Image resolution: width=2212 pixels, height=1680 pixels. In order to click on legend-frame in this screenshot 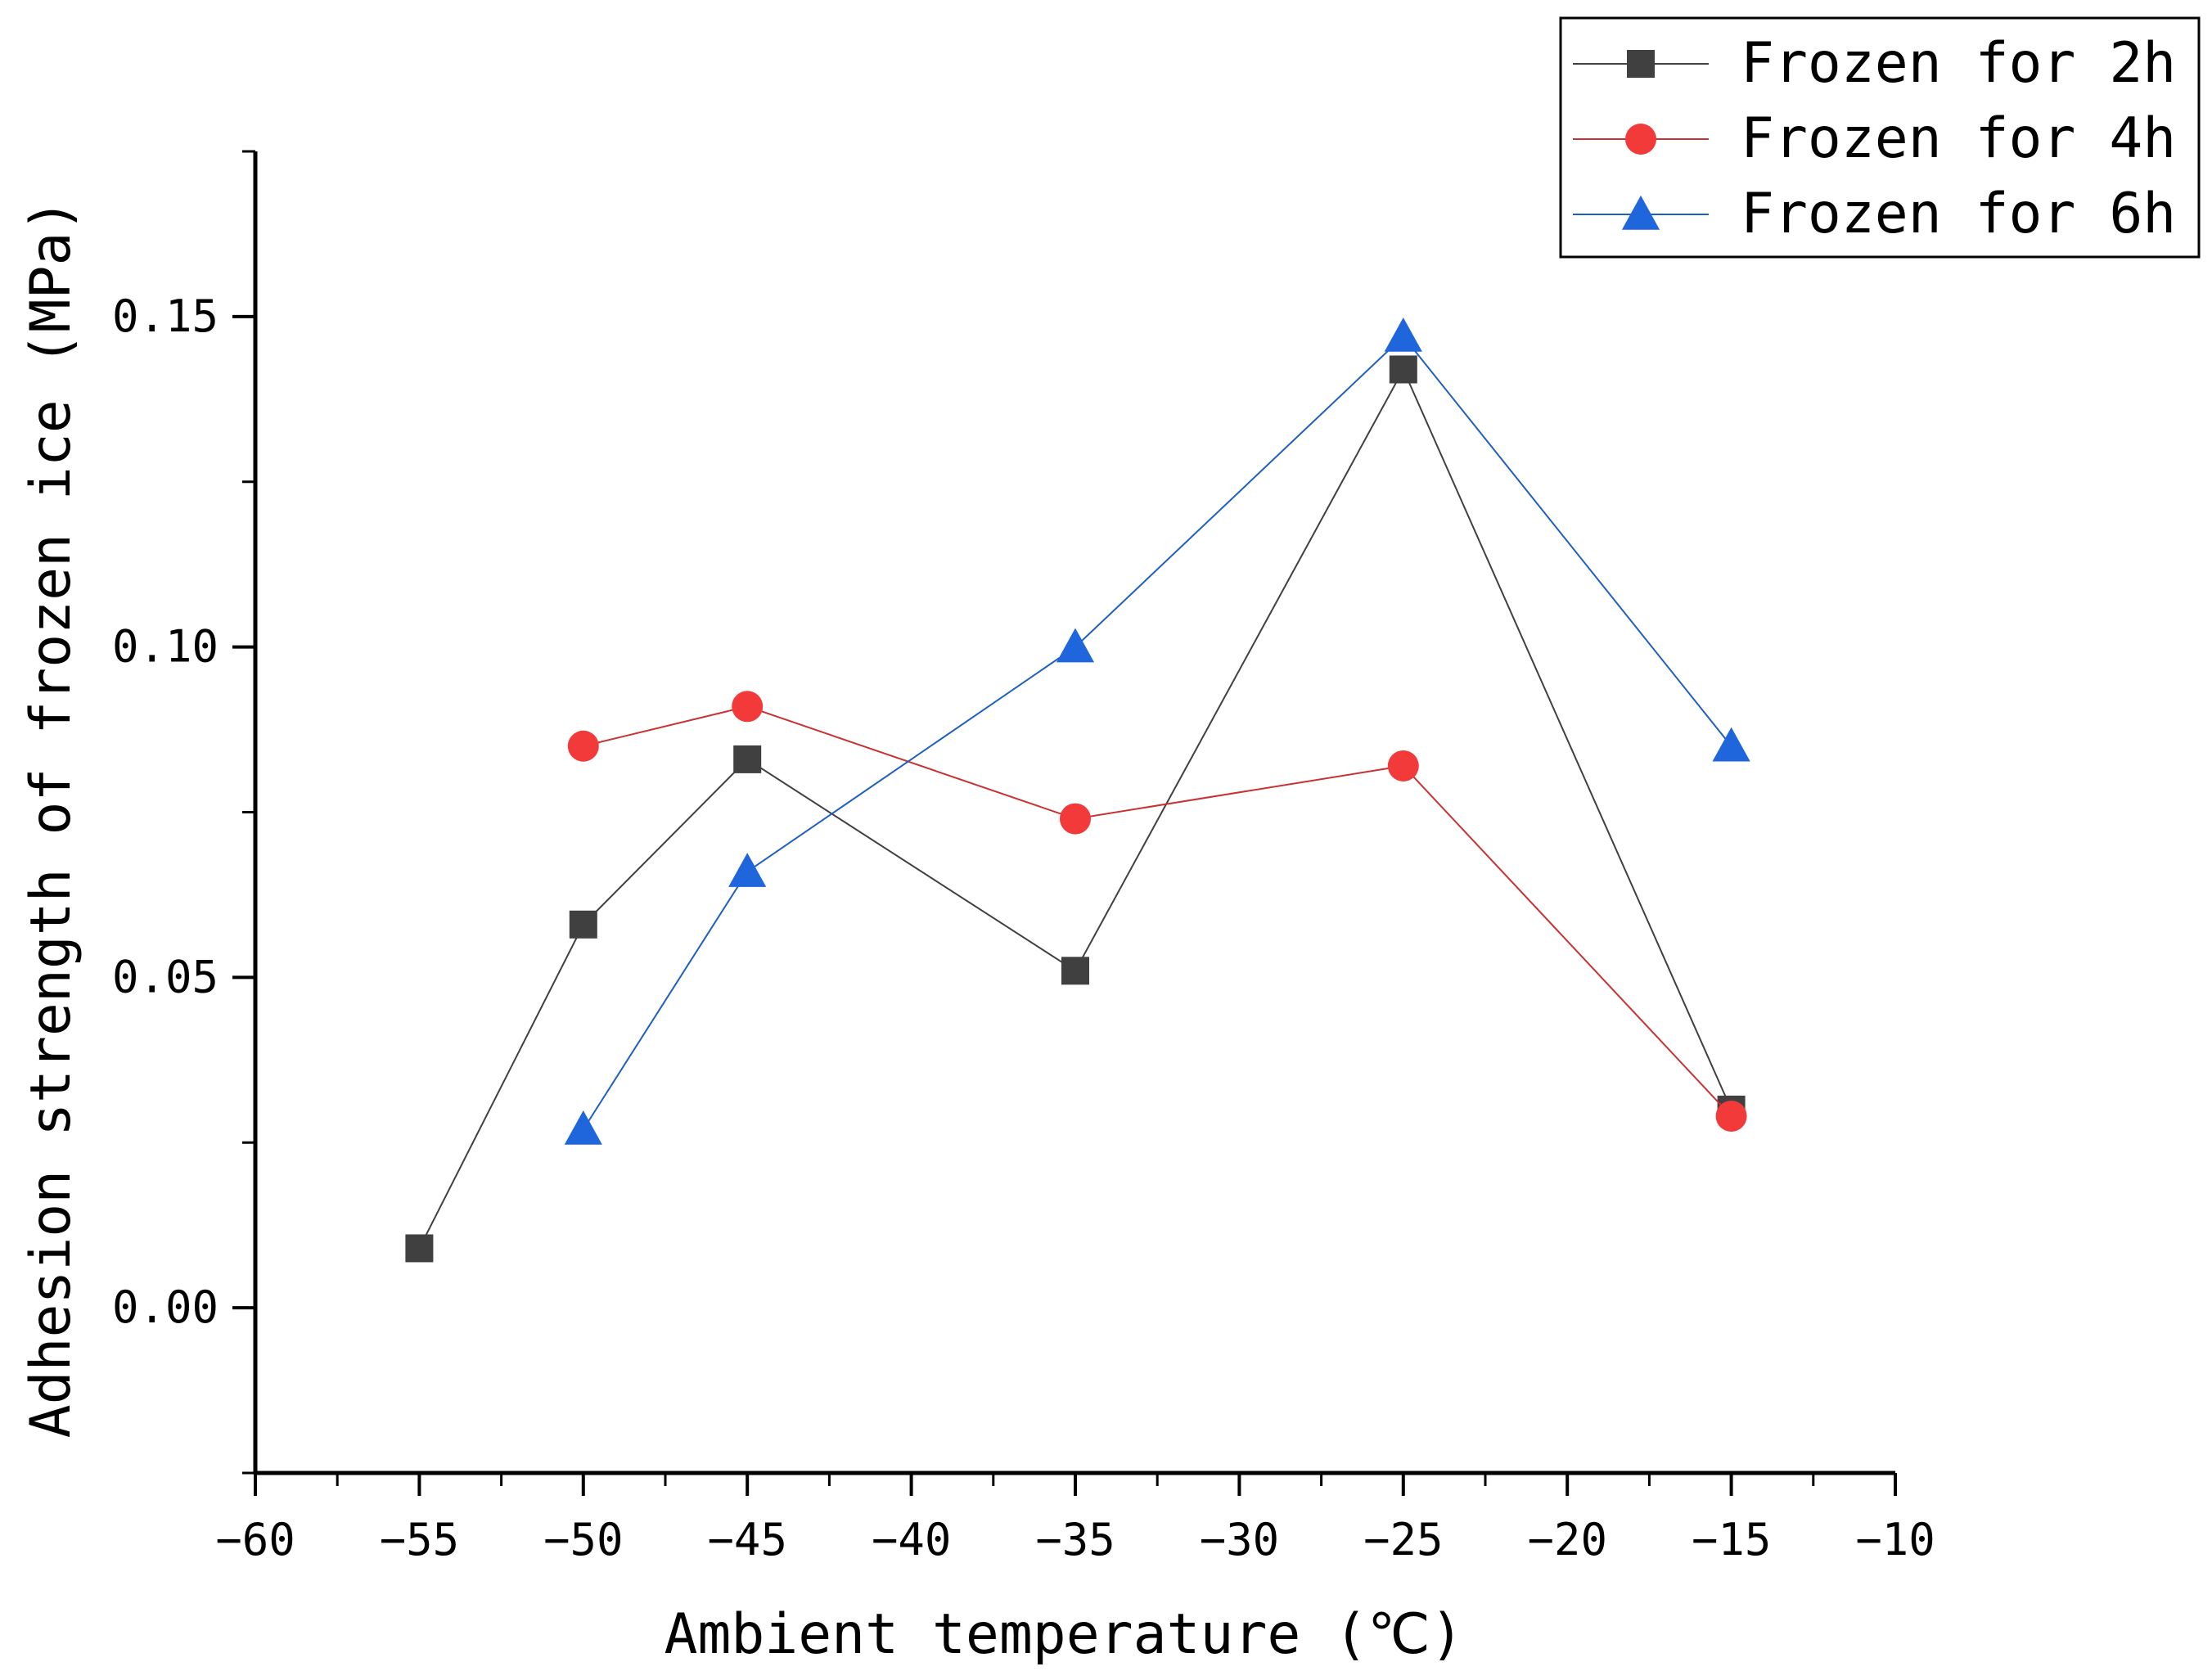, I will do `click(1880, 138)`.